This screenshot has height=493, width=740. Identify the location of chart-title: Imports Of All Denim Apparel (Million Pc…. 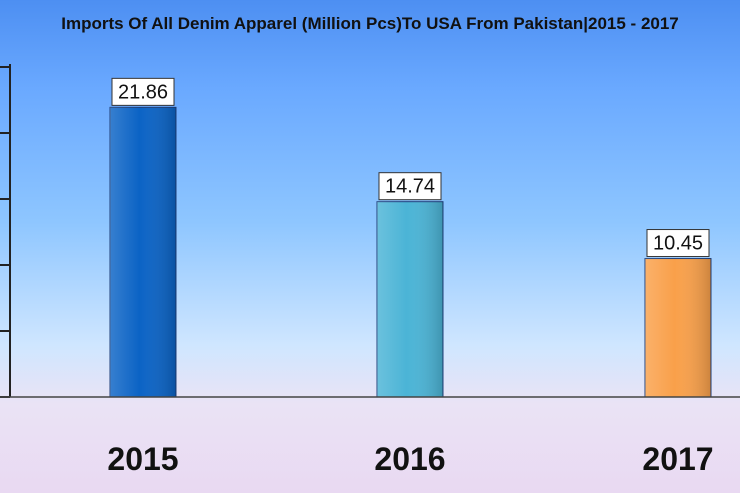
(370, 23).